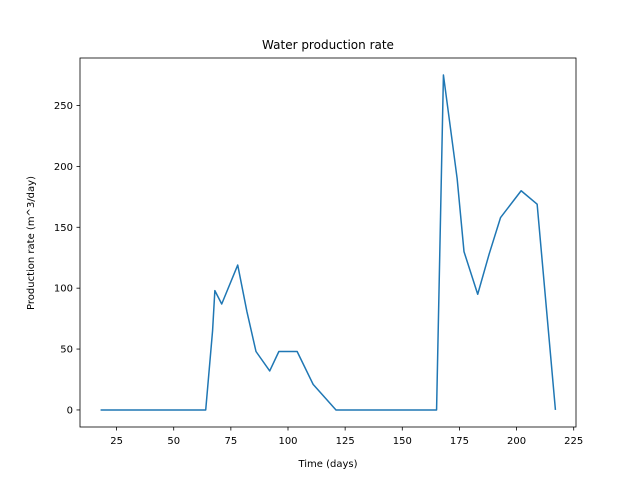 Image resolution: width=640 pixels, height=480 pixels. Describe the element at coordinates (327, 464) in the screenshot. I see `x-axis-label: Time (days)` at that location.